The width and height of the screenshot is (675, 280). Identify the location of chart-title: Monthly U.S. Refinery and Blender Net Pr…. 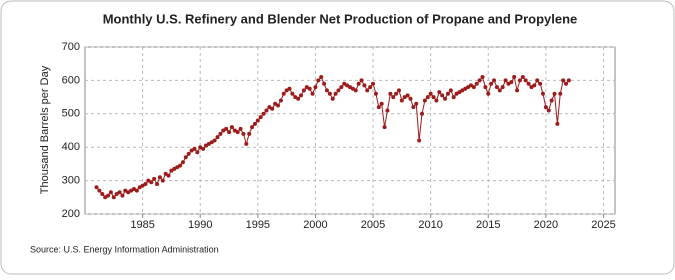
(340, 18).